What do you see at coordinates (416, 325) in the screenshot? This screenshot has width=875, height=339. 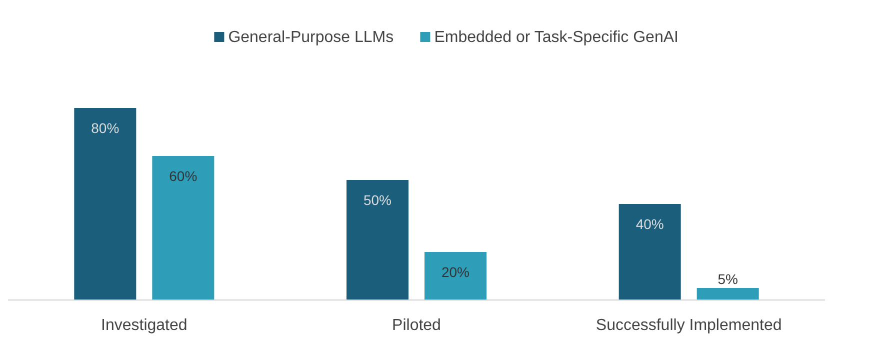 I see `x-tick-label: Piloted` at bounding box center [416, 325].